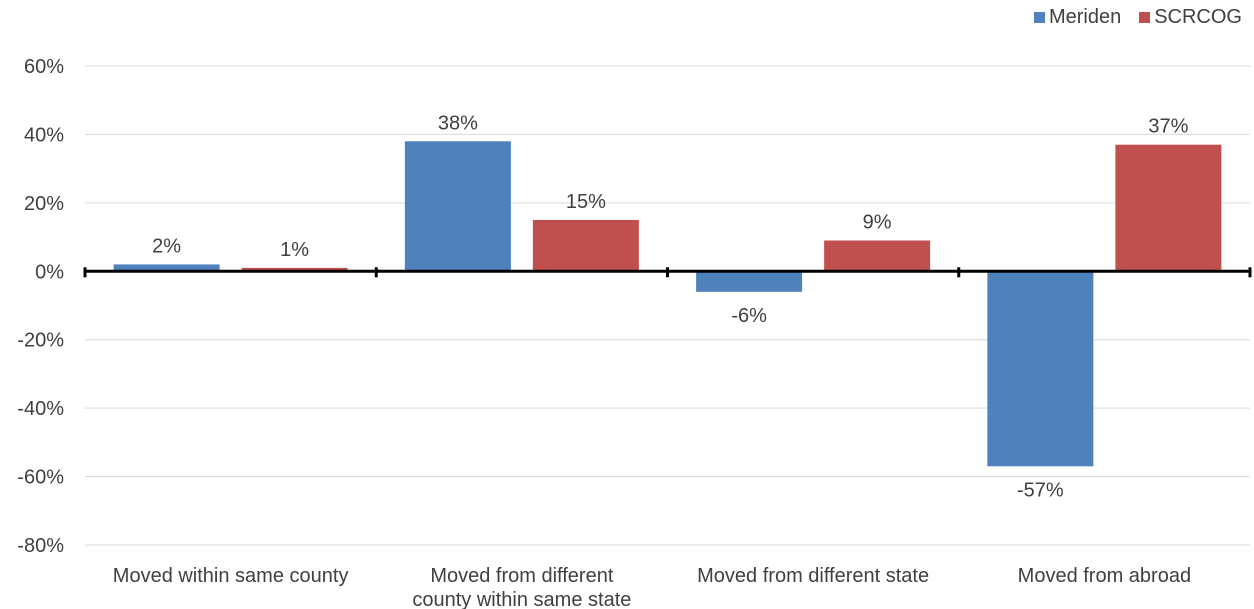 The width and height of the screenshot is (1254, 609). Describe the element at coordinates (1168, 127) in the screenshot. I see `data-label: 37%` at that location.